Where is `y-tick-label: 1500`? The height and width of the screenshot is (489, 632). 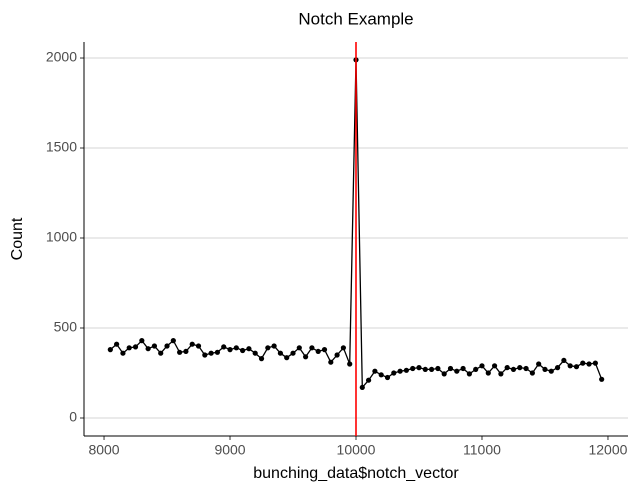 y-tick-label: 1500 is located at coordinates (61, 147).